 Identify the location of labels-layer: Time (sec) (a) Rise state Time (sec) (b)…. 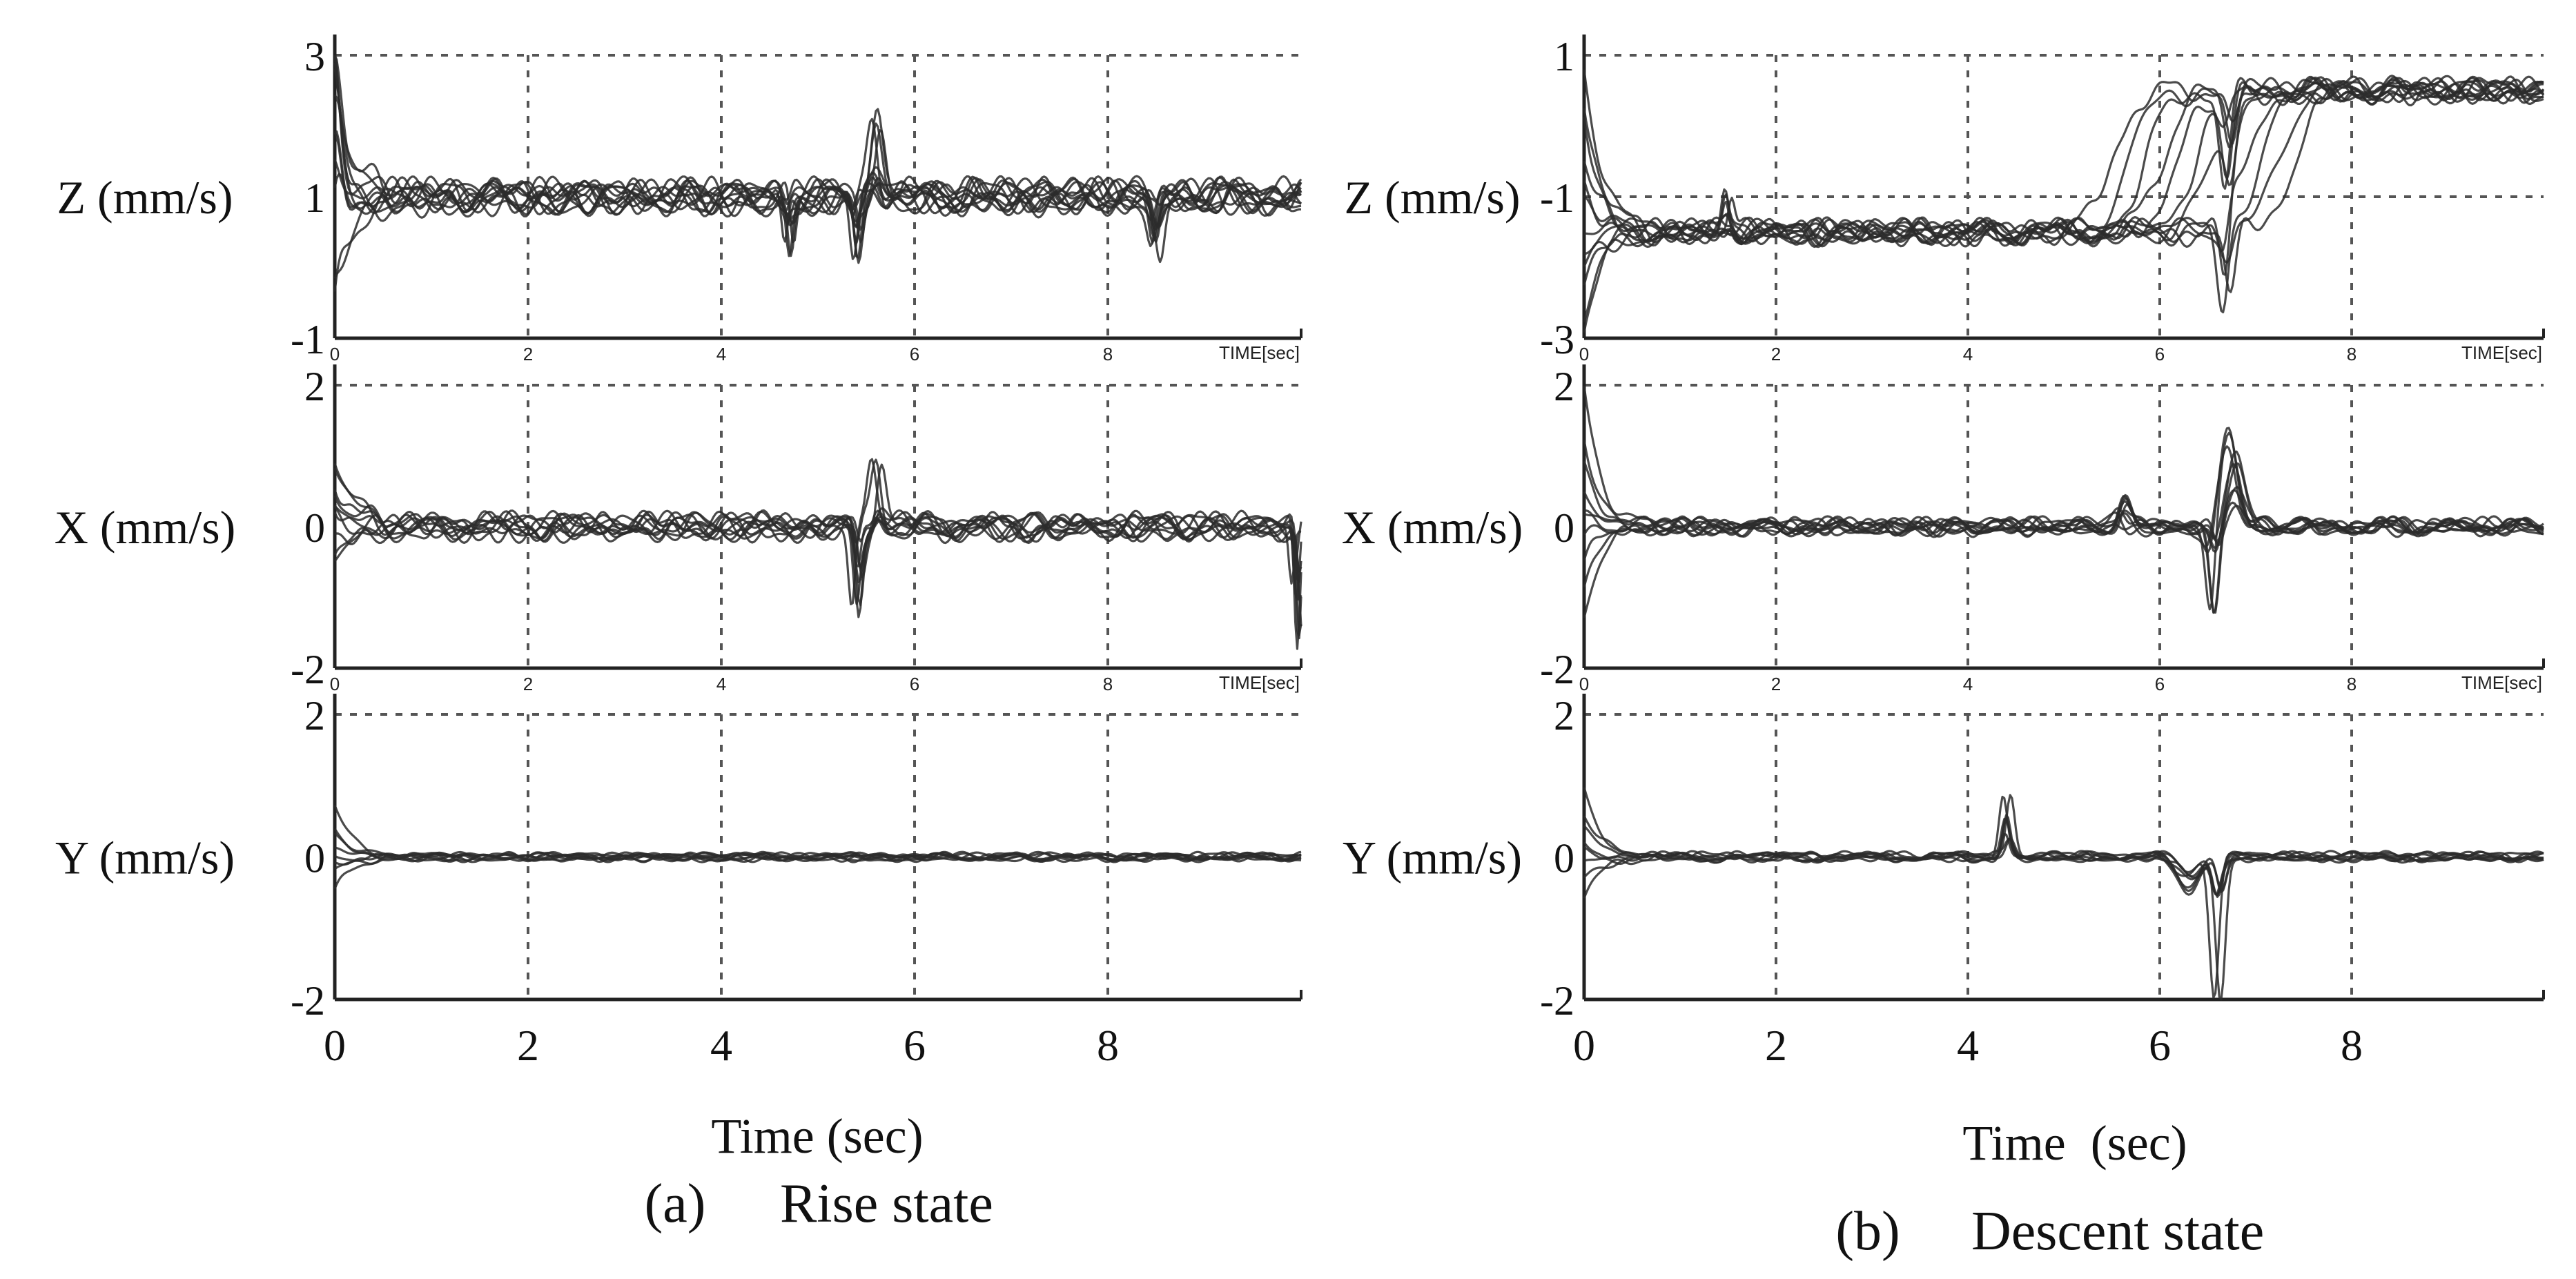
(1455, 1185).